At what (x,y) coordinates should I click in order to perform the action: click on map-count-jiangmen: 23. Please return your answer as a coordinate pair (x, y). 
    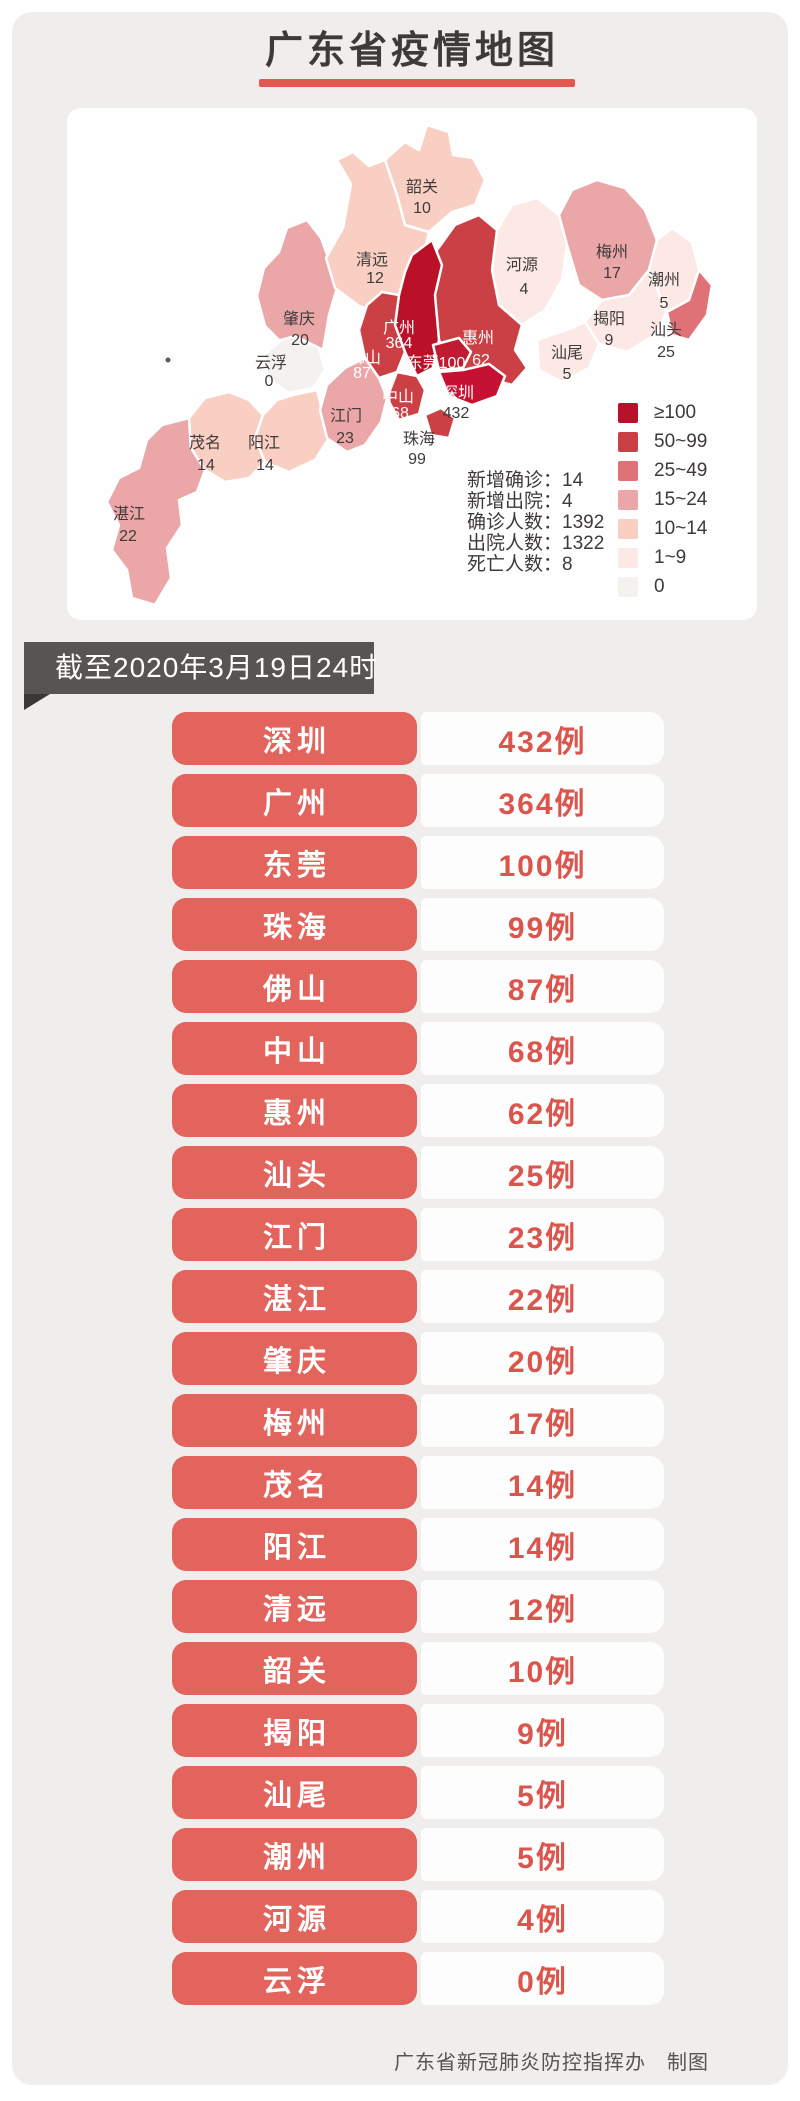
    Looking at the image, I should click on (345, 438).